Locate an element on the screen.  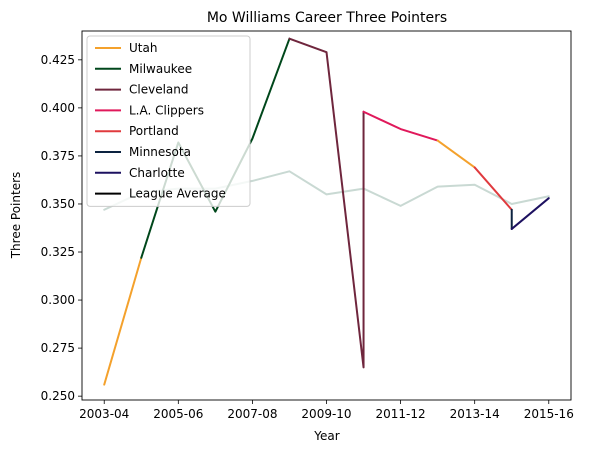
y-tick-label: 0.400 is located at coordinates (58, 108).